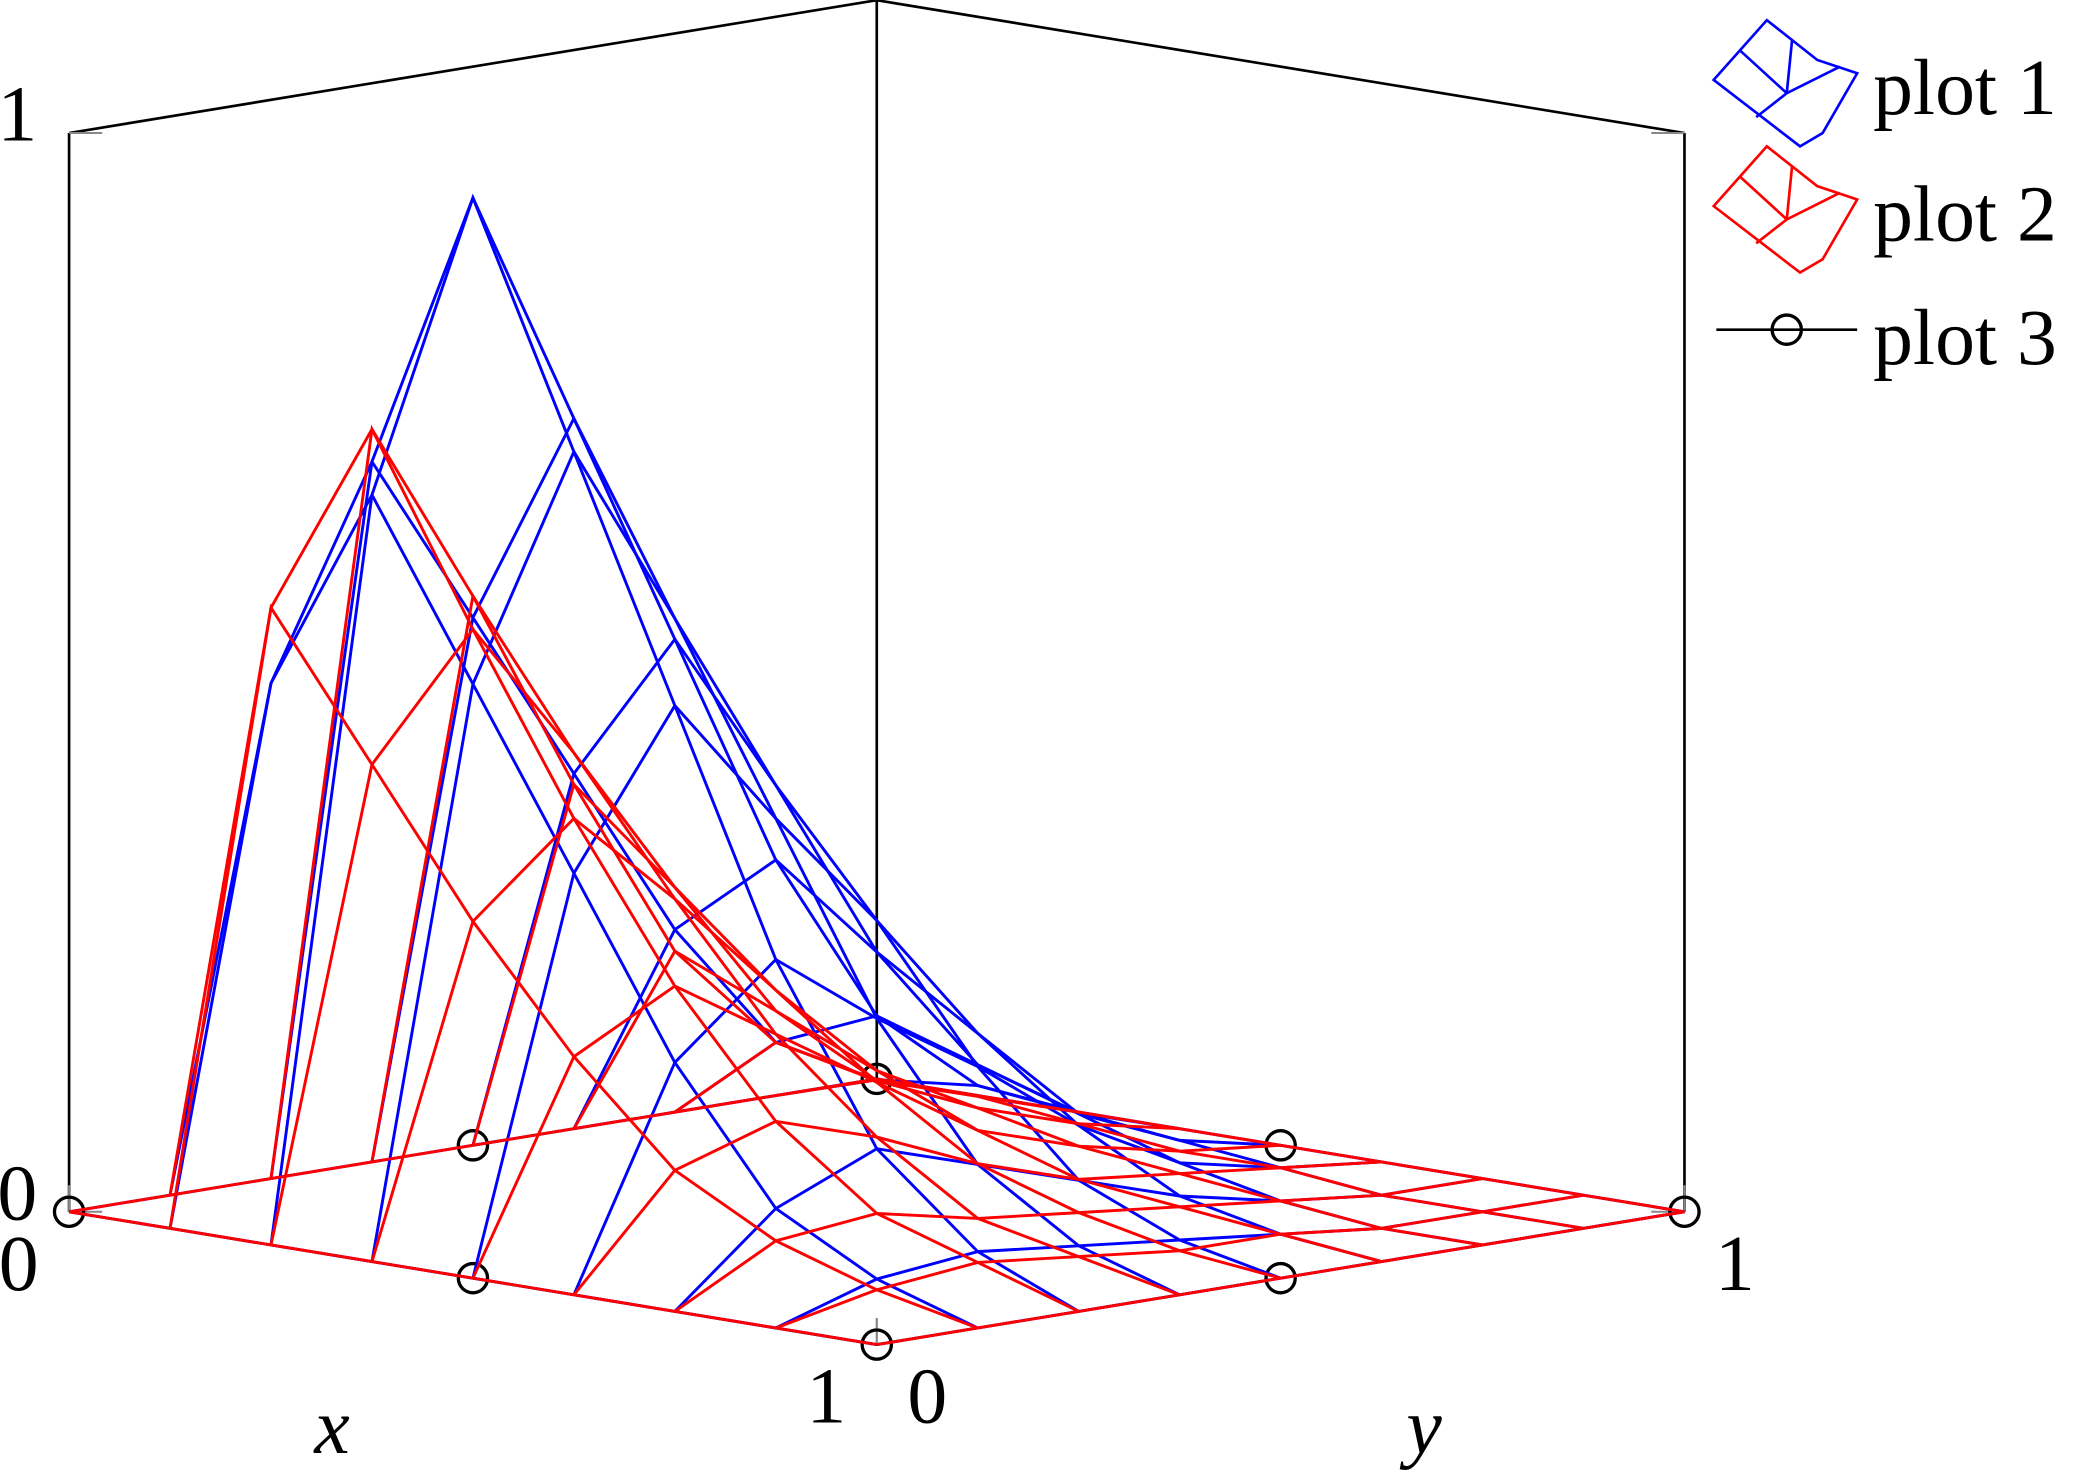 Image resolution: width=2083 pixels, height=1475 pixels. I want to click on x-axis-label: x, so click(331, 1427).